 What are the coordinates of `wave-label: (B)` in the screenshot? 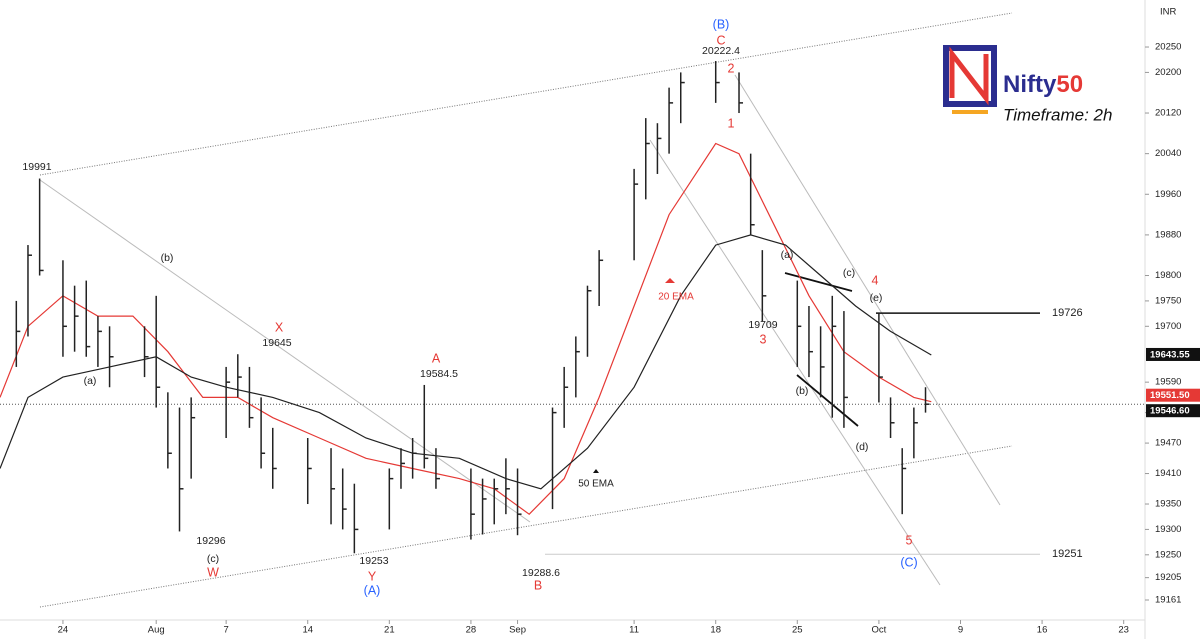 It's located at (721, 24).